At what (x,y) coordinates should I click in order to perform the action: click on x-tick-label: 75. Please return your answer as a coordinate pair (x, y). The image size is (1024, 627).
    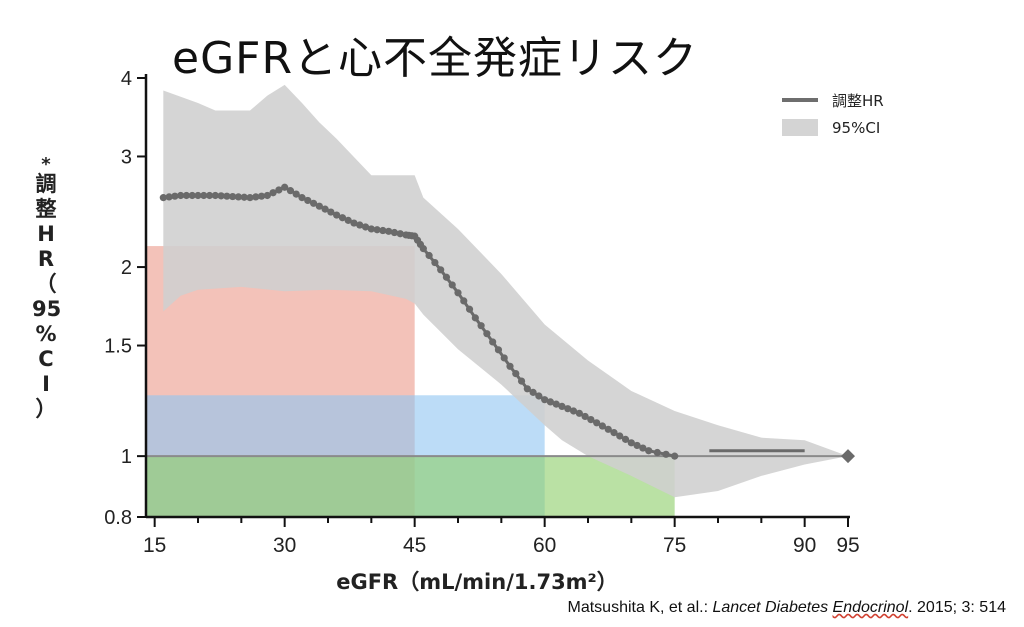
    Looking at the image, I should click on (674, 545).